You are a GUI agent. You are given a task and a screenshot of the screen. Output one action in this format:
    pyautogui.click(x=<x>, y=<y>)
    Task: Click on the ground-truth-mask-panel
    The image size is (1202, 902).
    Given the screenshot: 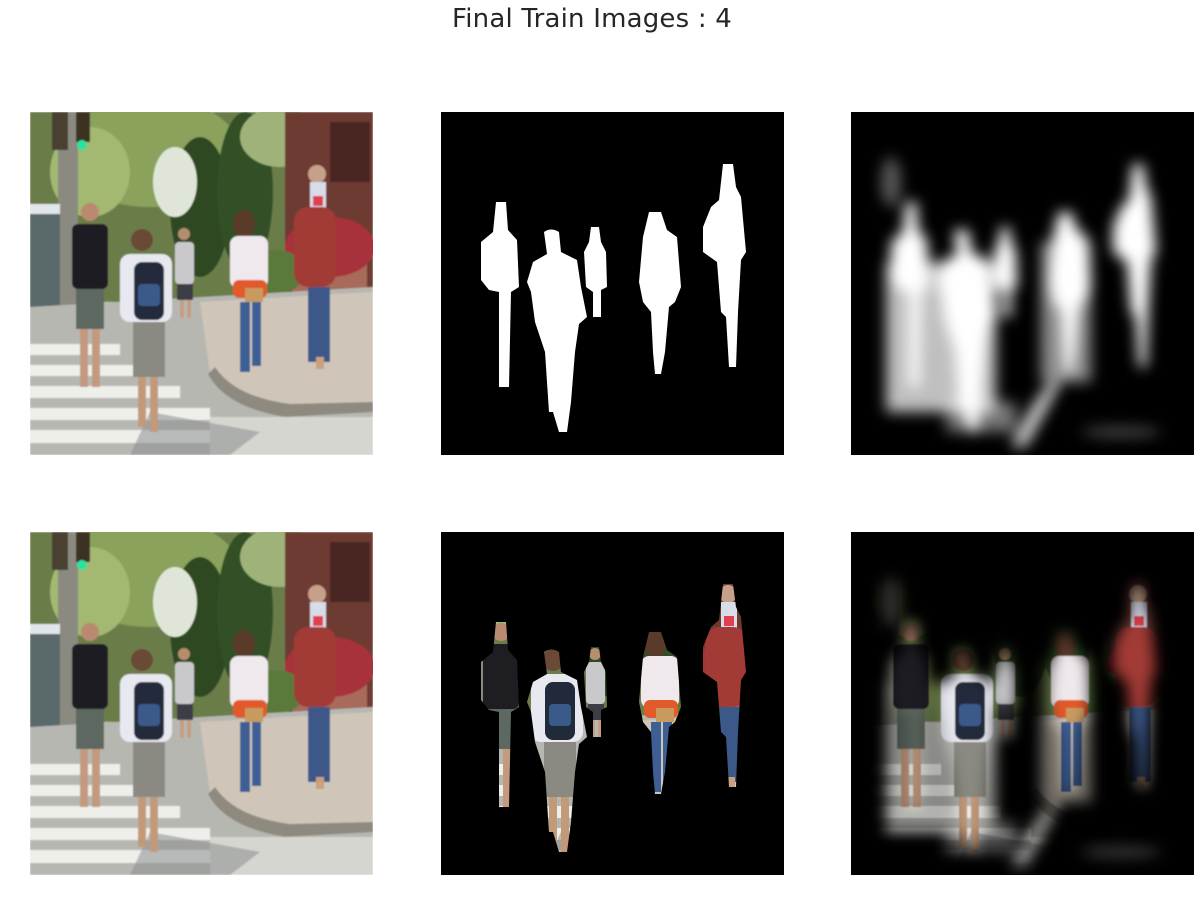 What is the action you would take?
    pyautogui.click(x=612, y=283)
    